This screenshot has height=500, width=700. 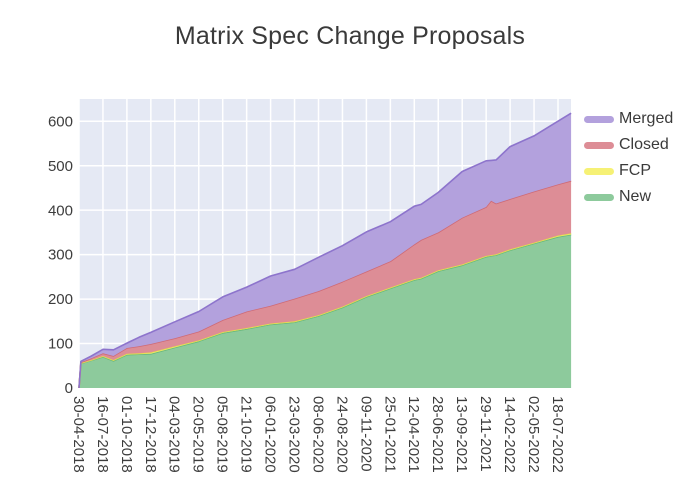 I want to click on x-tick-label: 06-01-2020, so click(x=270, y=434).